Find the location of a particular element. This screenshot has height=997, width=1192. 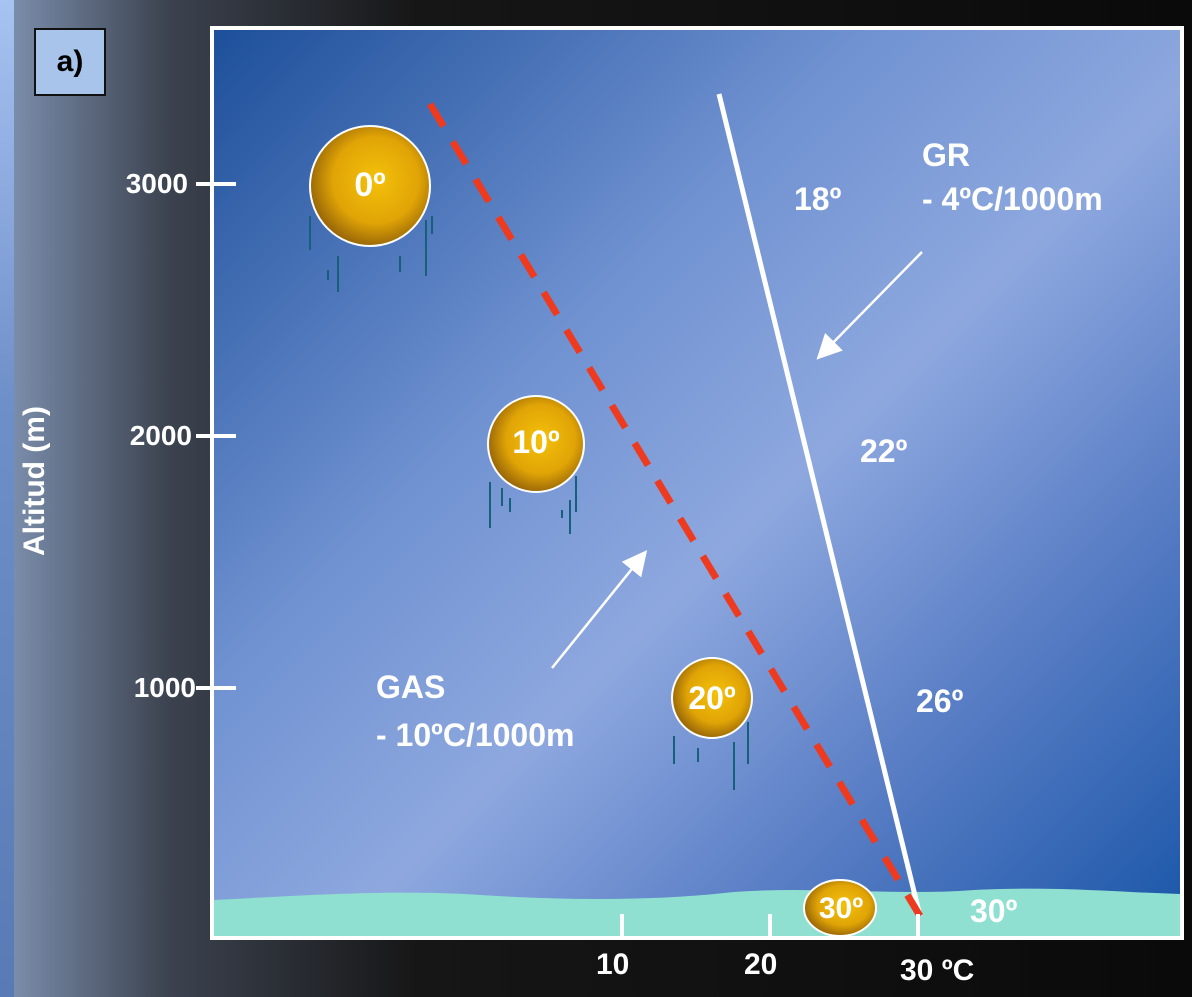

y-tick-label-1000: 1000 is located at coordinates (164, 687).